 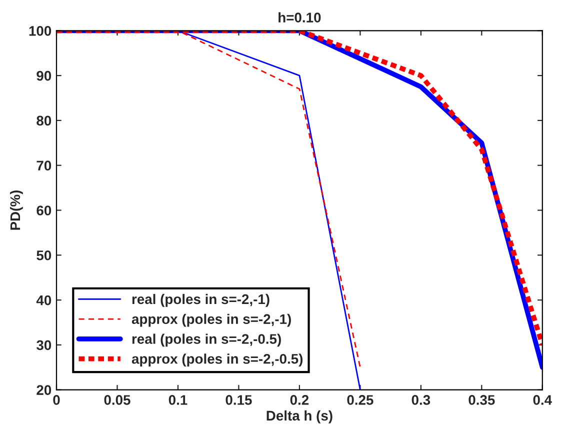 What do you see at coordinates (117, 400) in the screenshot?
I see `x-tick-label: 0.05` at bounding box center [117, 400].